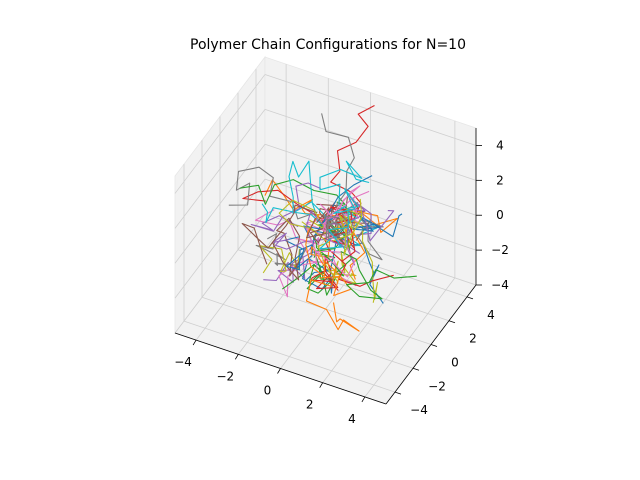 The width and height of the screenshot is (640, 480). I want to click on z-tick-label: 2, so click(500, 180).